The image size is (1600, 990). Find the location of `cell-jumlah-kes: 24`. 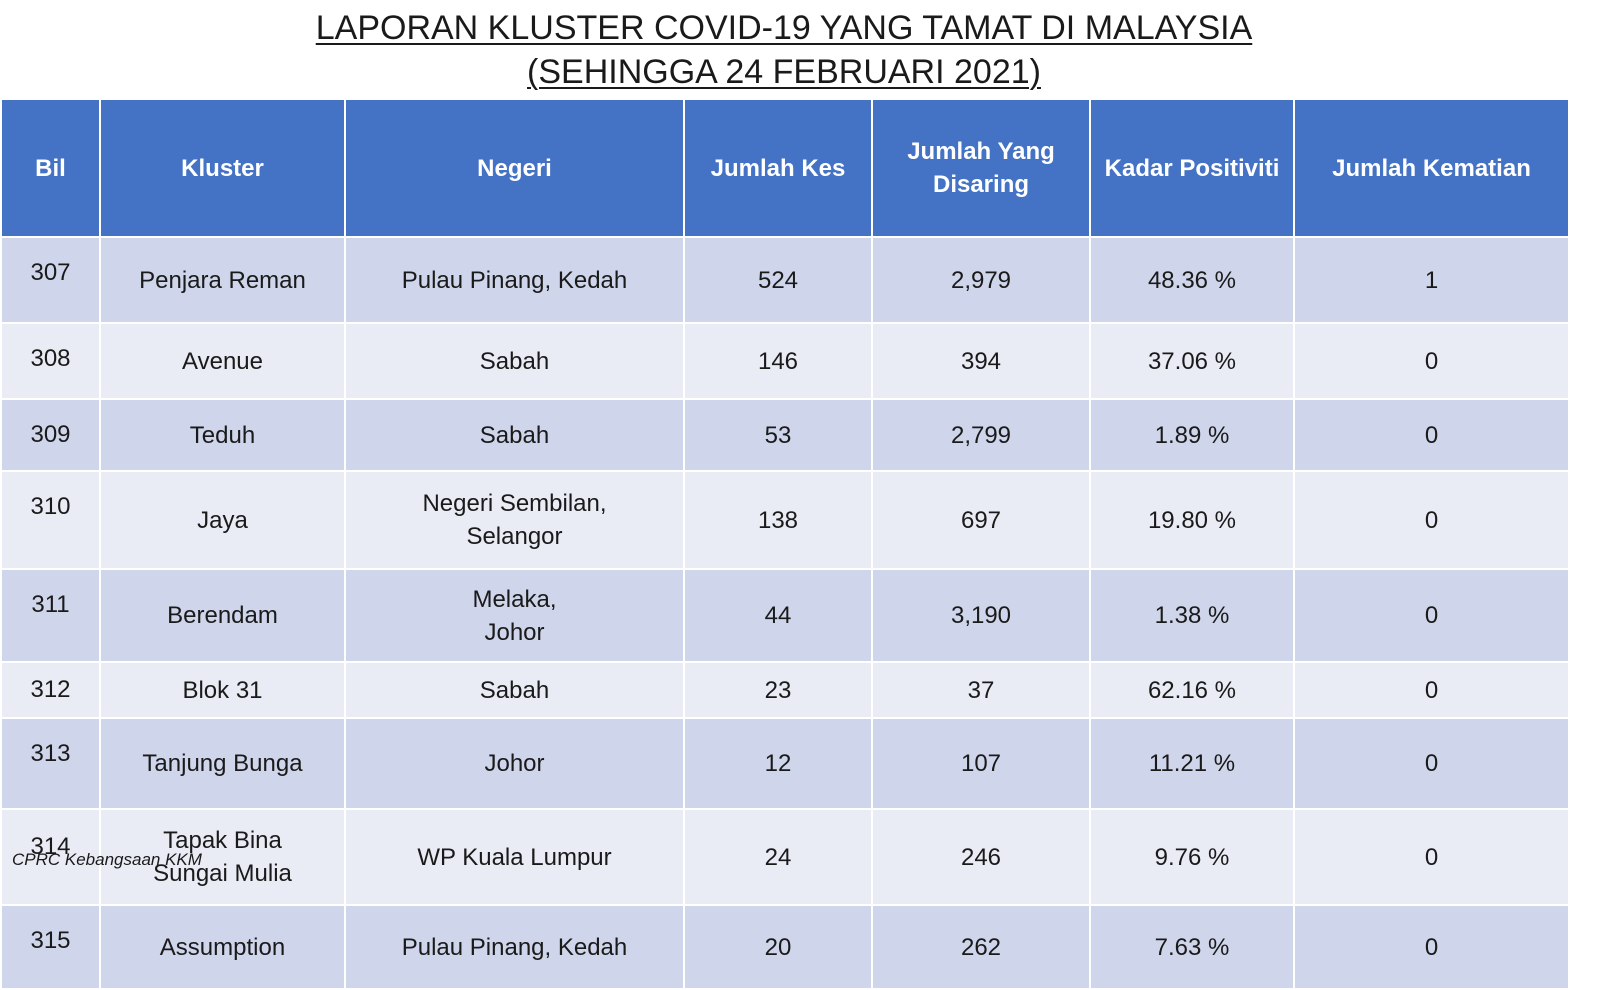

cell-jumlah-kes: 24 is located at coordinates (778, 857).